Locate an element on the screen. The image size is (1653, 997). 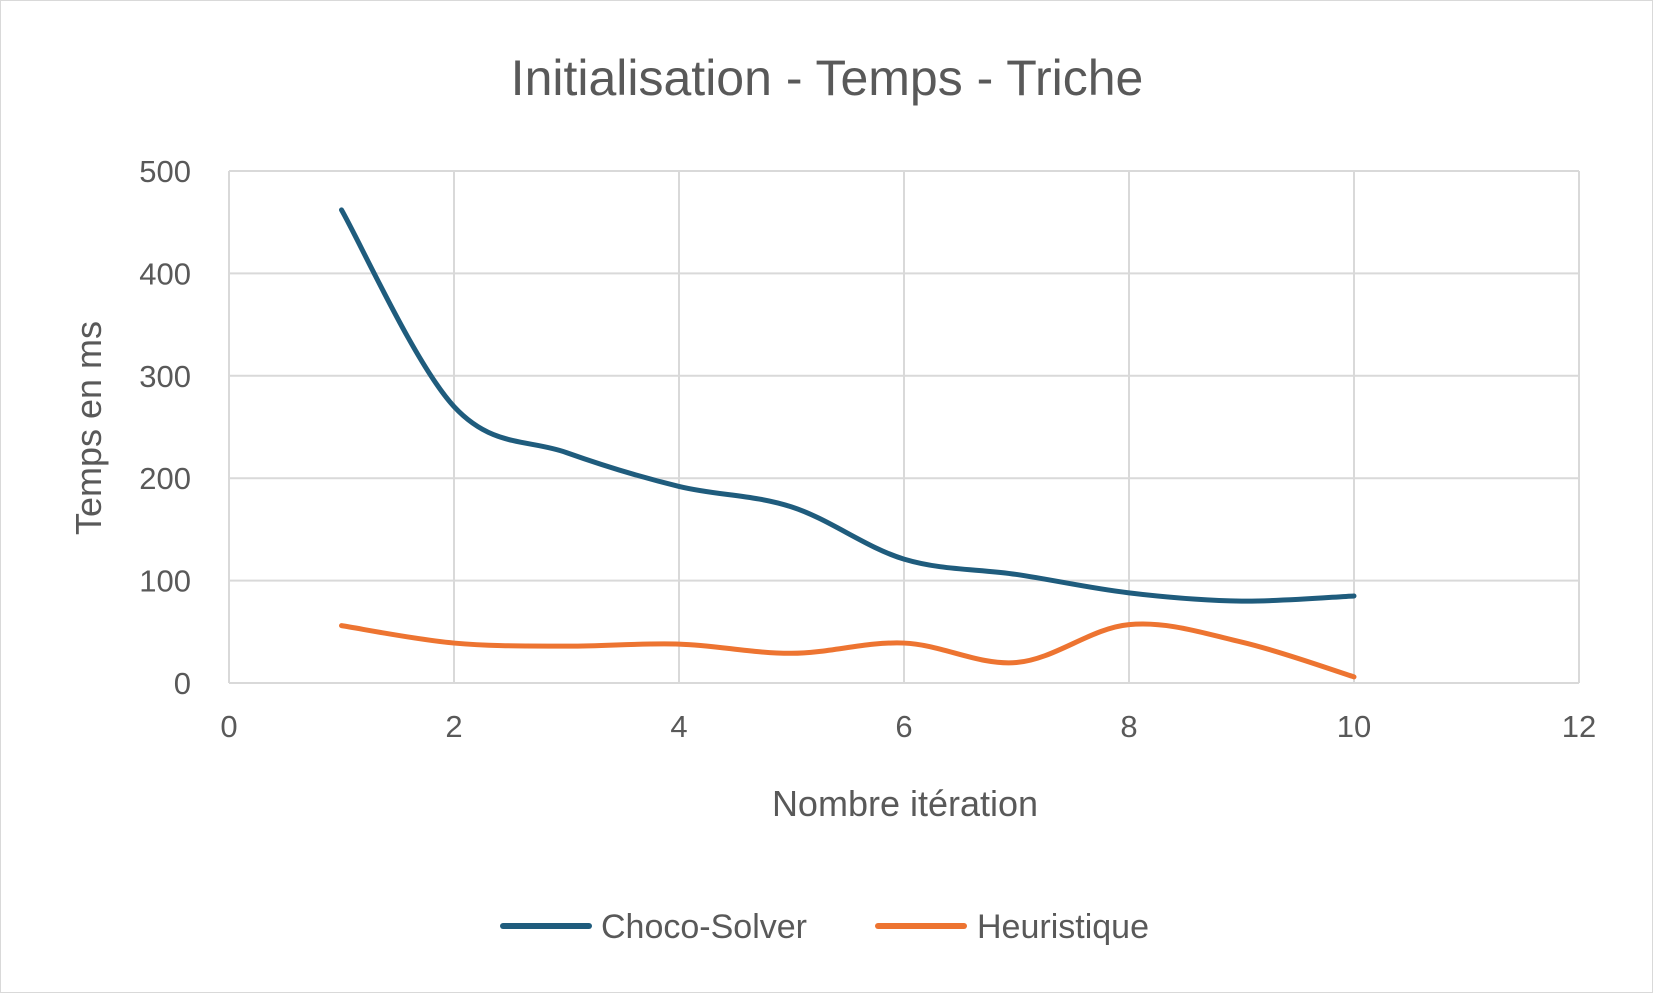
x-axis-ticks: 0 2 4 6 8 10 12 is located at coordinates (908, 726).